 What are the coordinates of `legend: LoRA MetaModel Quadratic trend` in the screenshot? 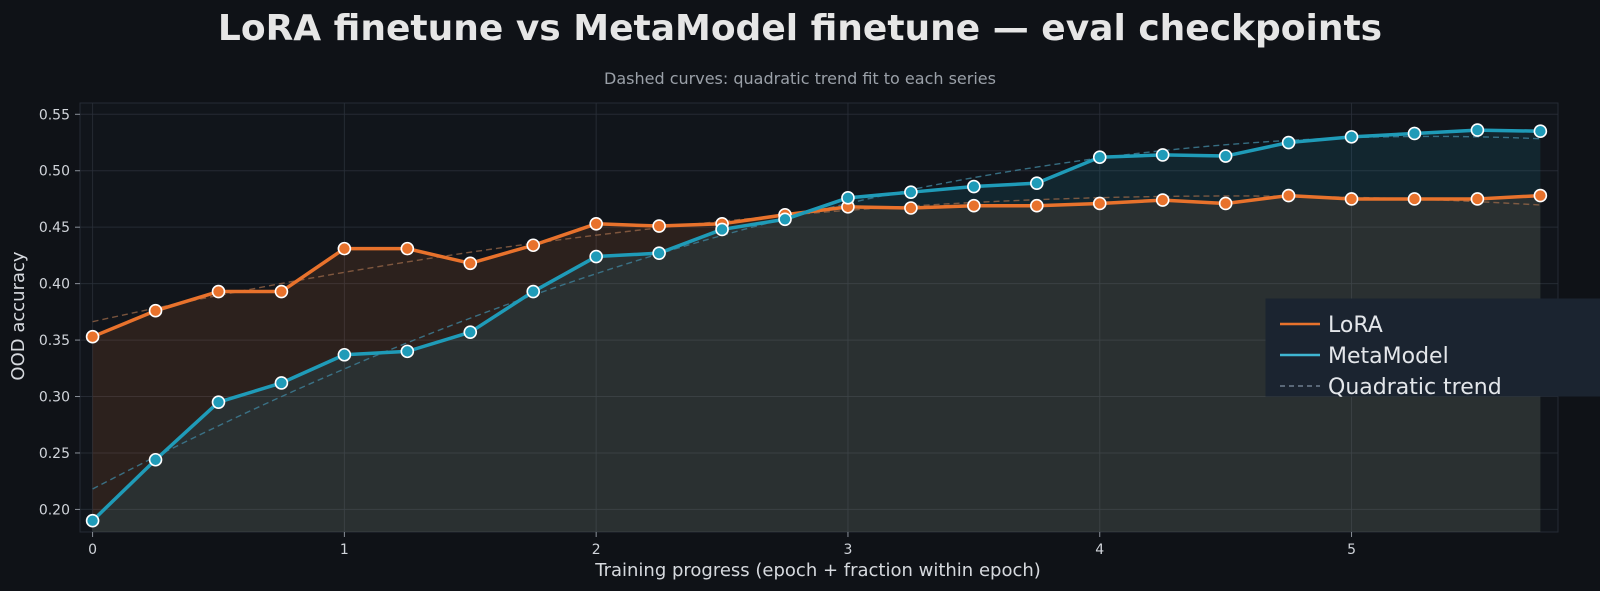 It's located at (1432, 349).